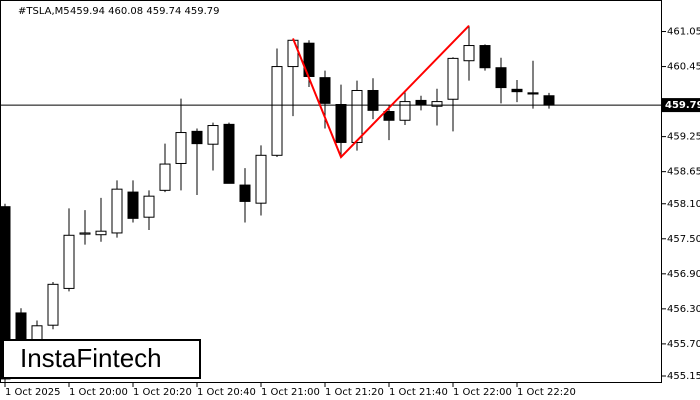 Image resolution: width=700 pixels, height=400 pixels. What do you see at coordinates (418, 392) in the screenshot?
I see `x-tick-label: 1 Oct 21:40` at bounding box center [418, 392].